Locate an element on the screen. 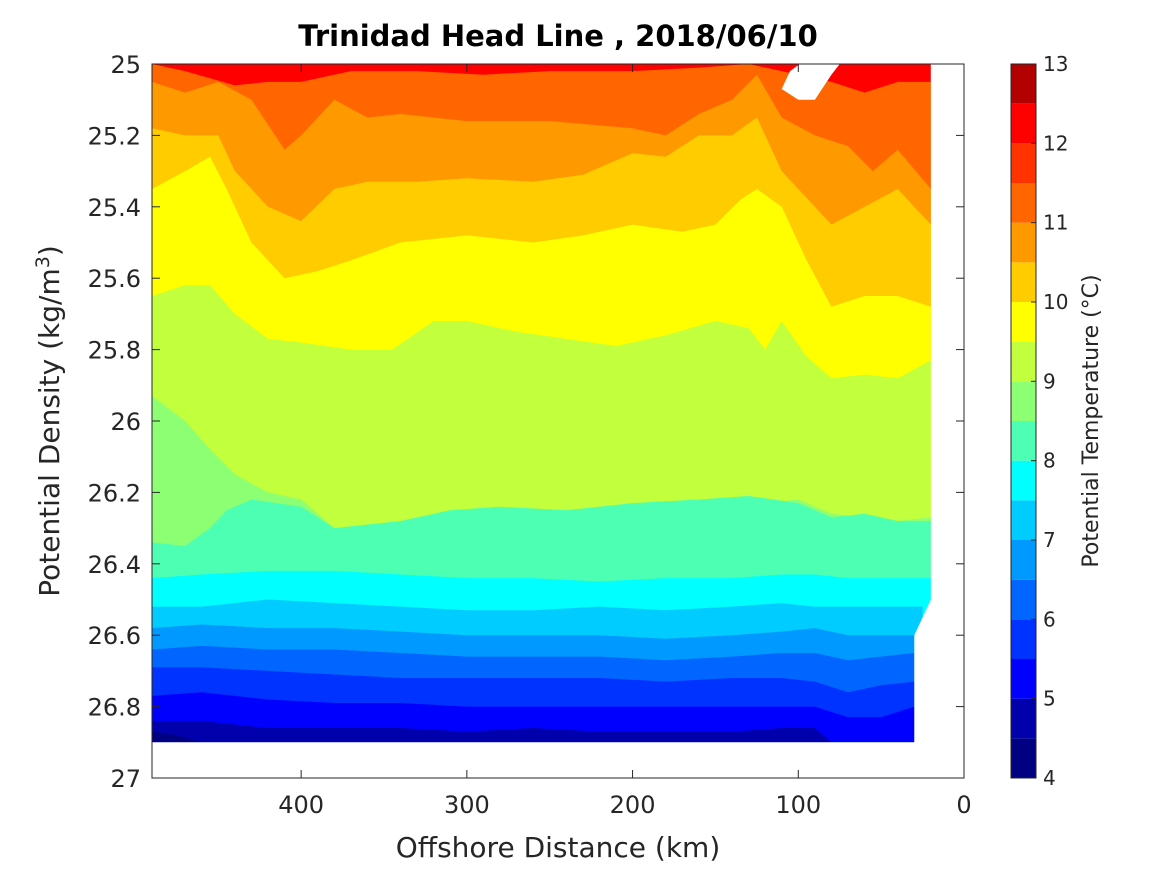 This screenshot has height=875, width=1167. colorbar-tick-label: 5 is located at coordinates (1049, 699).